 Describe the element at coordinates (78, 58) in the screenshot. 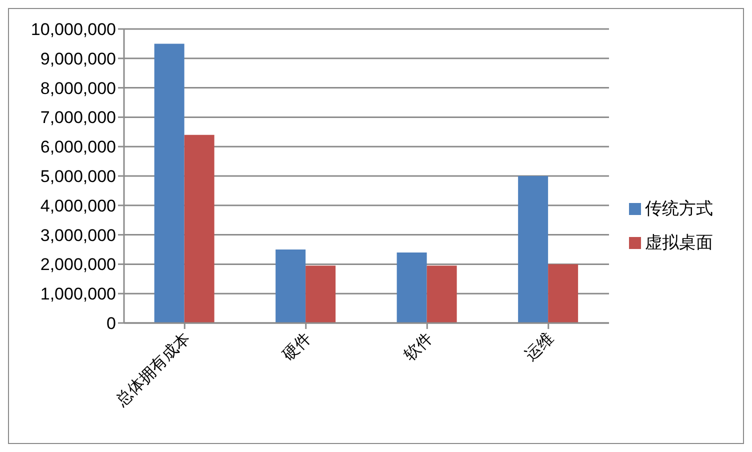

I see `y-tick-label: 9,000,000` at that location.